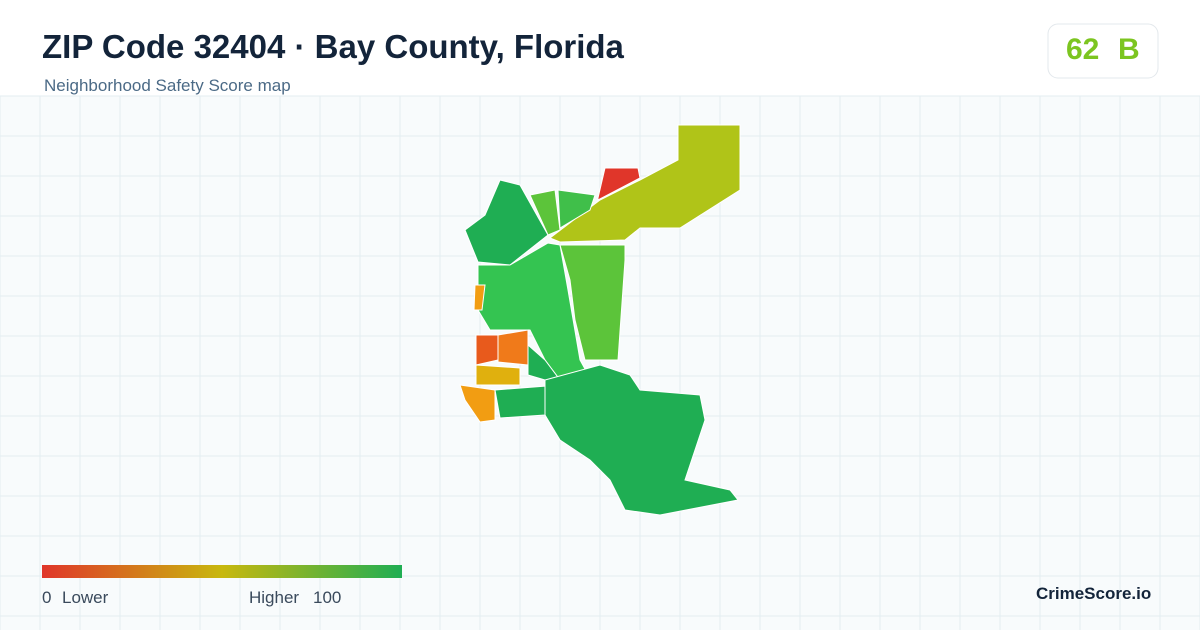  Describe the element at coordinates (47, 597) in the screenshot. I see `legend-min: 0` at that location.